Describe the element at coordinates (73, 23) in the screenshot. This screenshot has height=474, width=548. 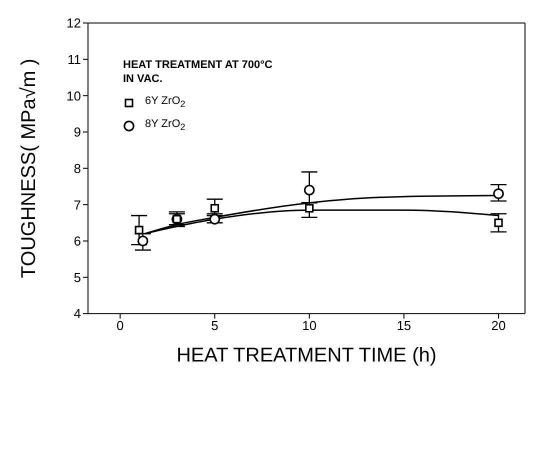
I see `y-tick-label: 12` at that location.